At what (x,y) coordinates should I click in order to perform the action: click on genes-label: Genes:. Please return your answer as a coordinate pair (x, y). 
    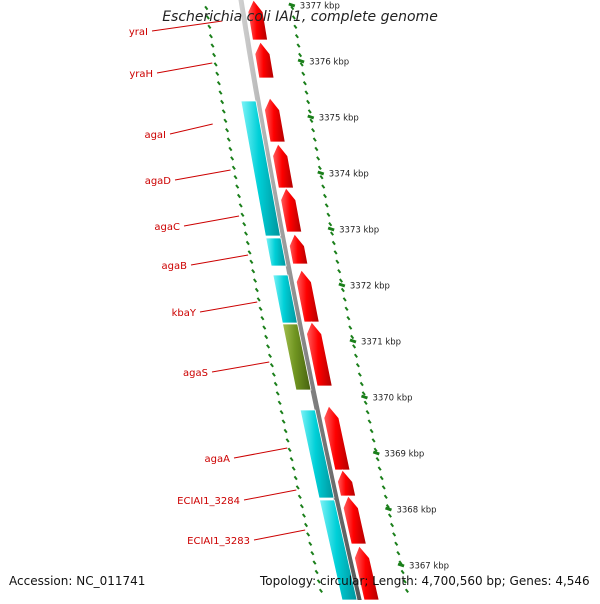
    Looking at the image, I should click on (530, 581).